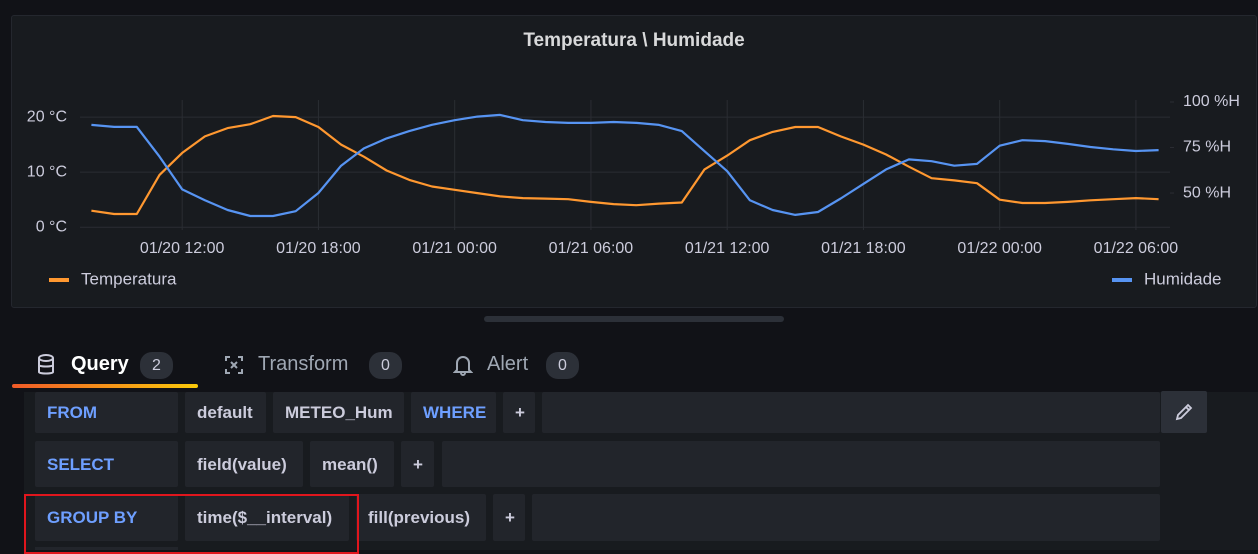 Image resolution: width=1258 pixels, height=554 pixels. What do you see at coordinates (863, 248) in the screenshot?
I see `x-tick-label: 01/21 18:00` at bounding box center [863, 248].